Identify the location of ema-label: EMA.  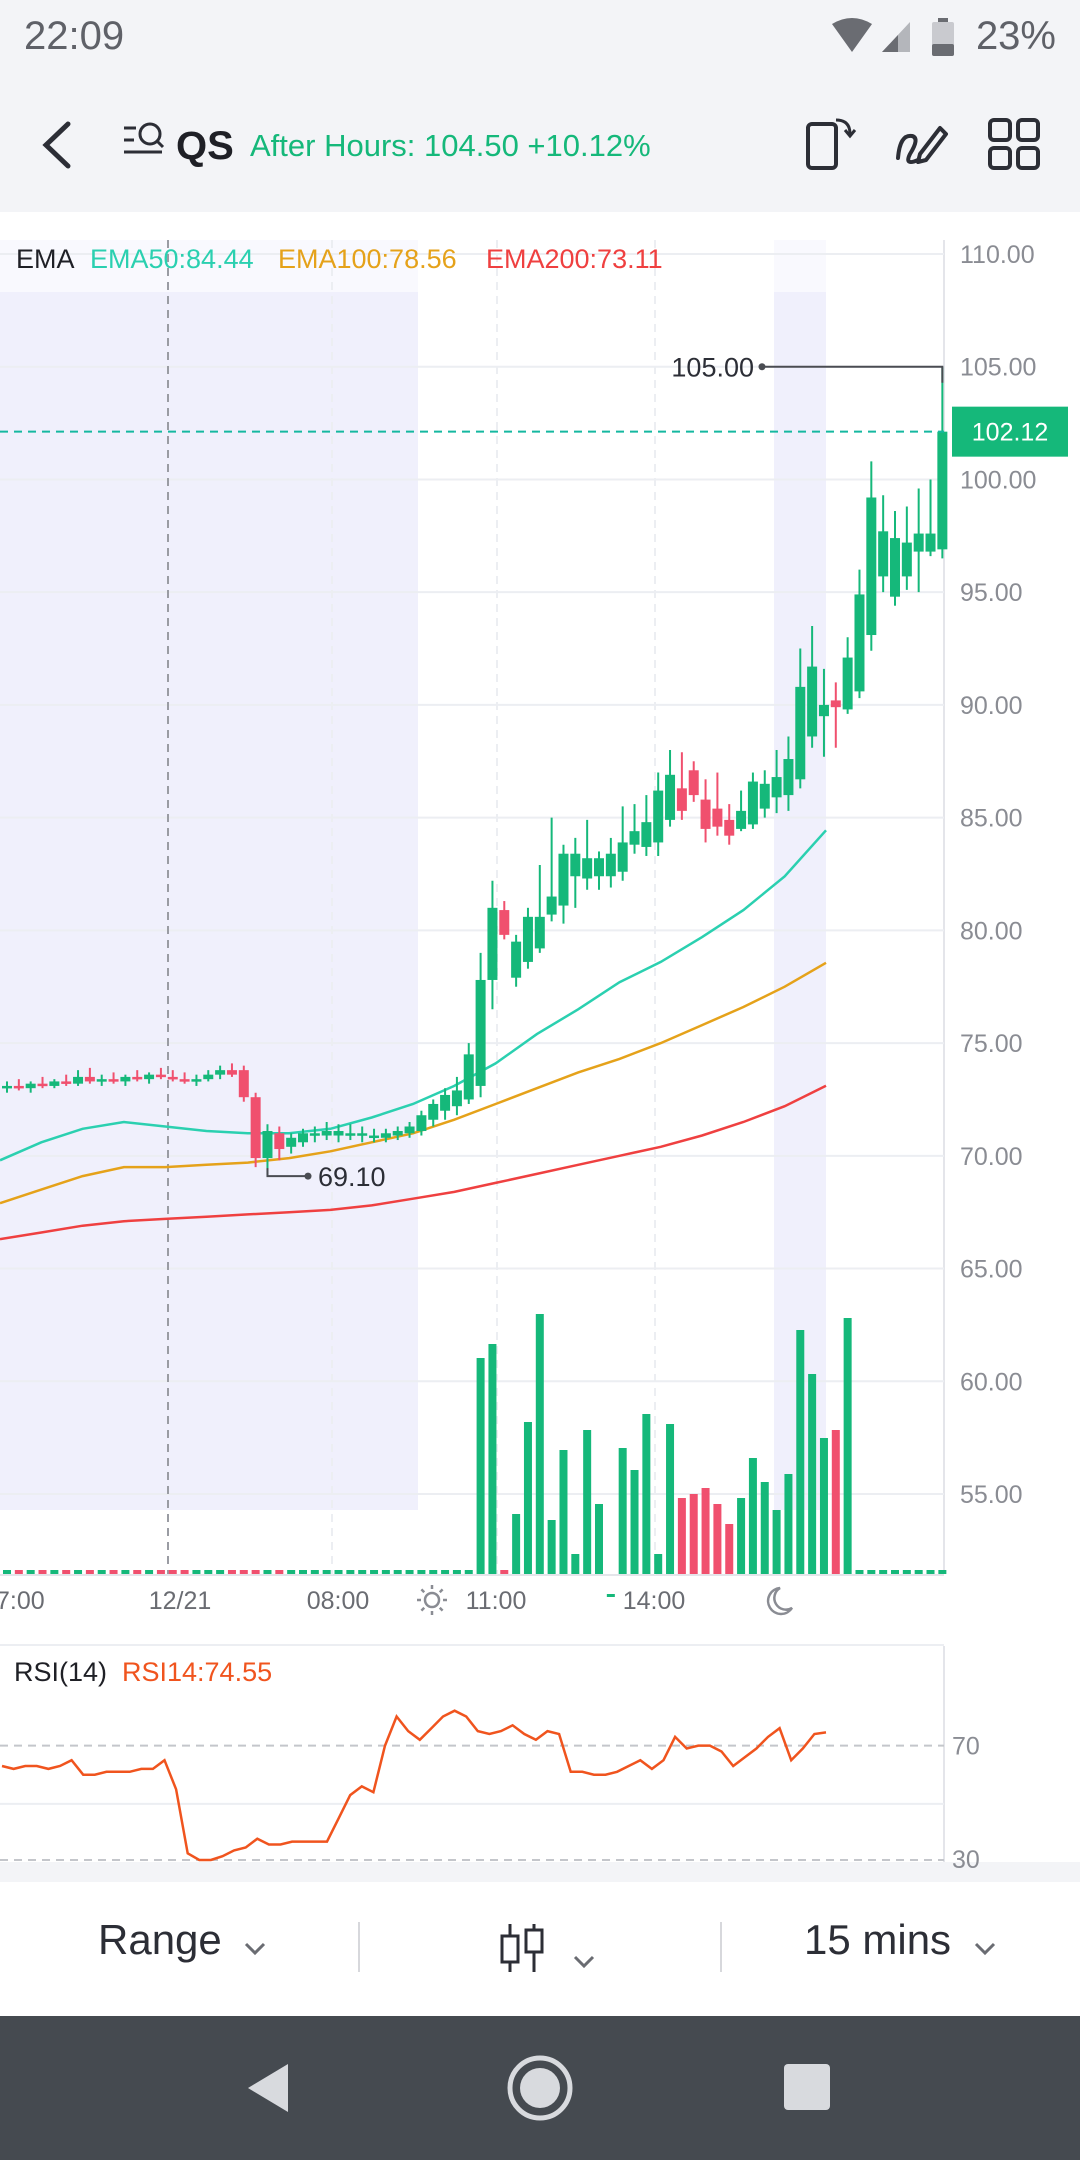
(45, 259).